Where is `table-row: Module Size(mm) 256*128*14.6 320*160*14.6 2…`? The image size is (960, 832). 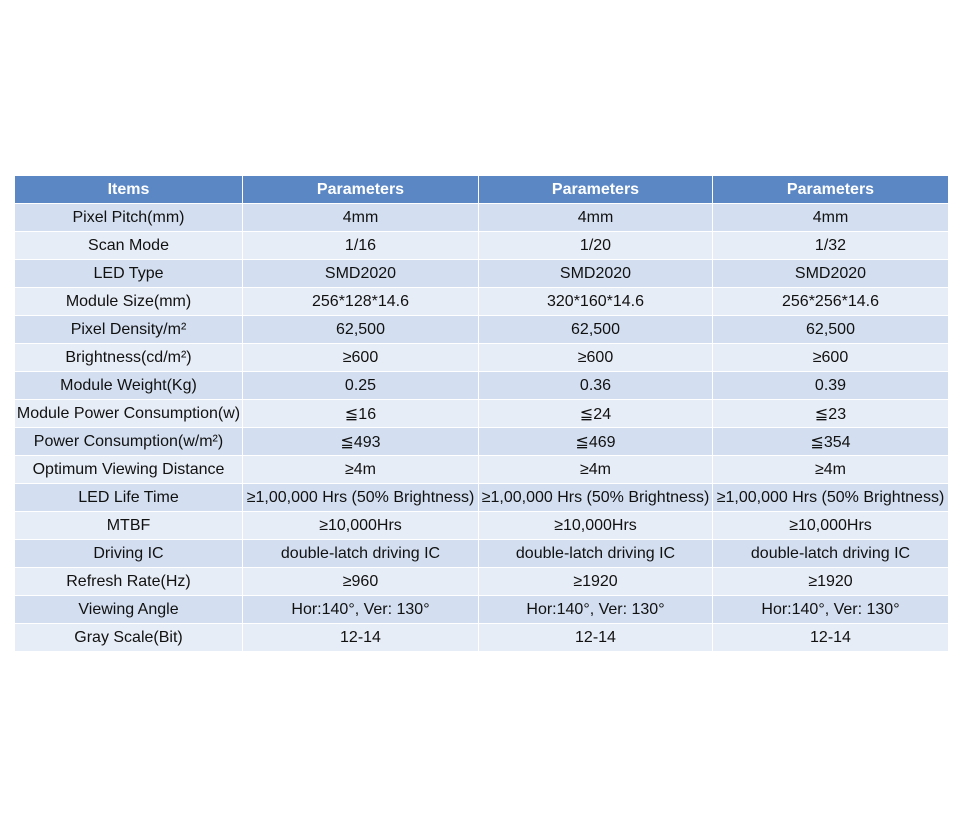
table-row: Module Size(mm) 256*128*14.6 320*160*14.6 2… is located at coordinates (481, 301).